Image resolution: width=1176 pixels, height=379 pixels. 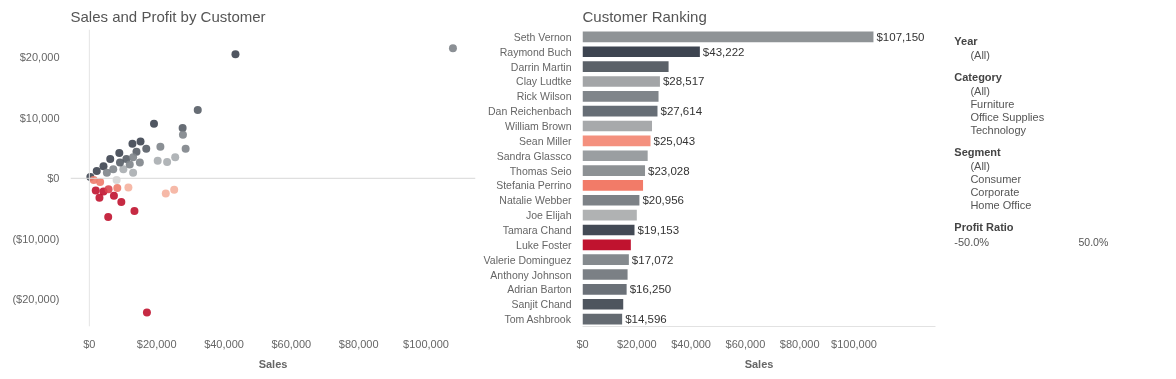 What do you see at coordinates (544, 96) in the screenshot?
I see `y-tick-label: Rick Wilson` at bounding box center [544, 96].